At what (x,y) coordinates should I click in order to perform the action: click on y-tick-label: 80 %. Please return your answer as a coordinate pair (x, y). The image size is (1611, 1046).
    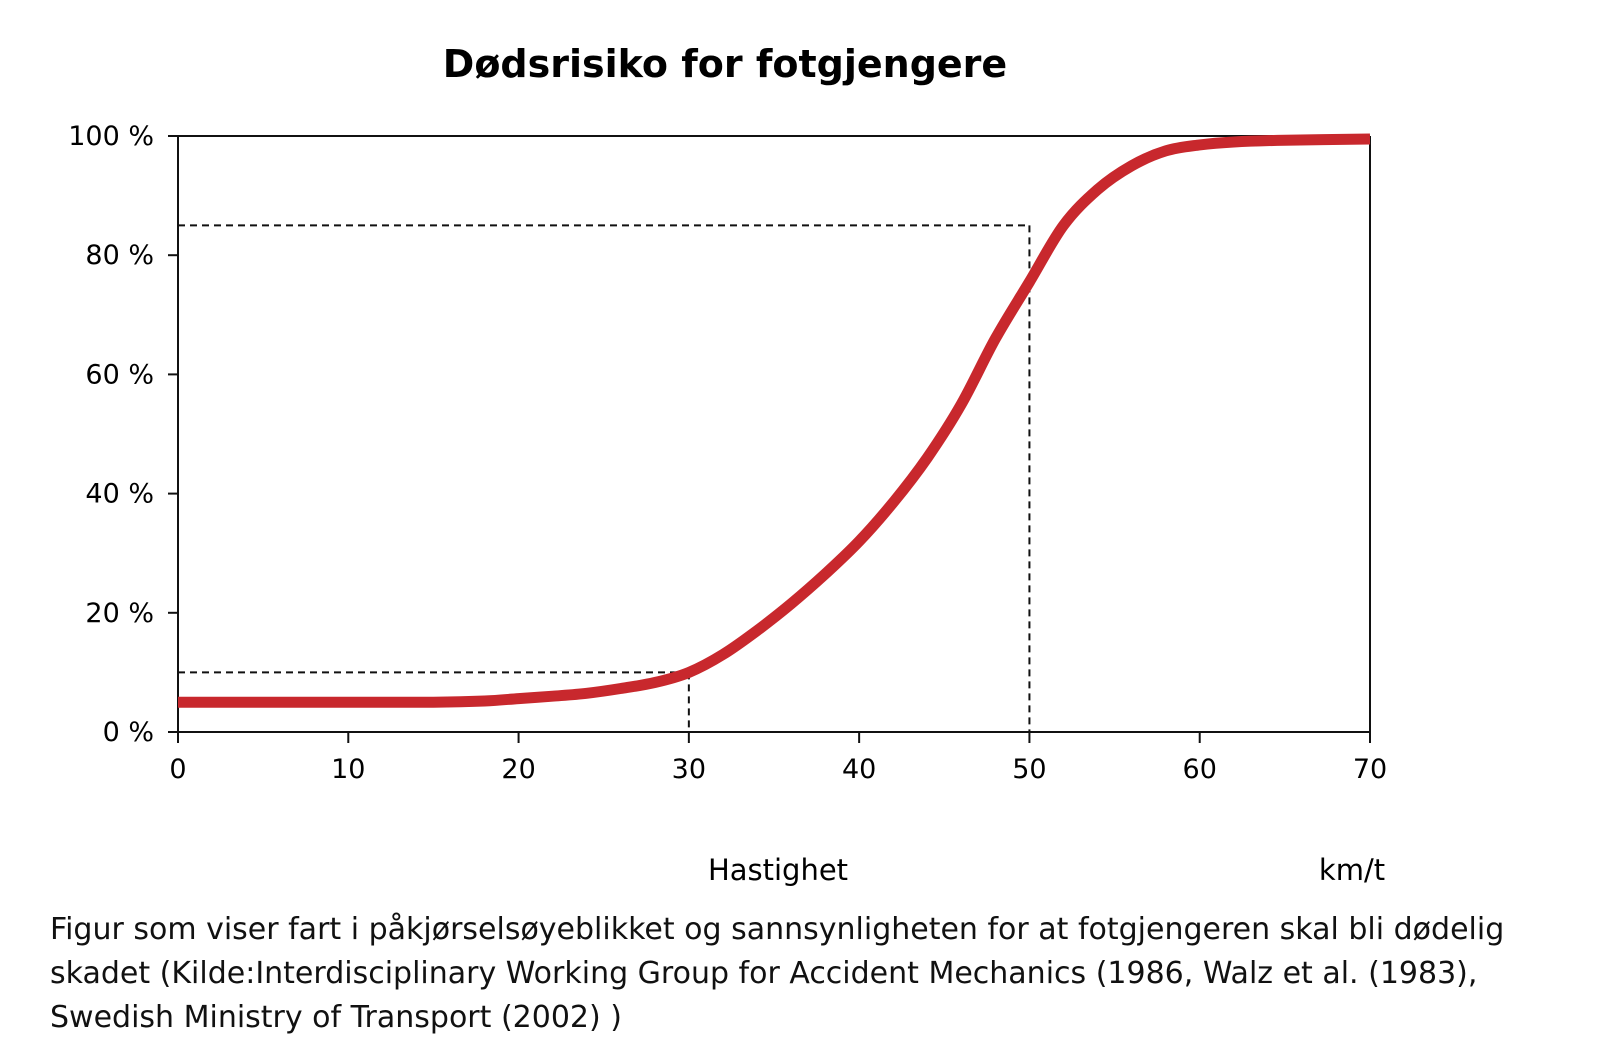
    Looking at the image, I should click on (119, 255).